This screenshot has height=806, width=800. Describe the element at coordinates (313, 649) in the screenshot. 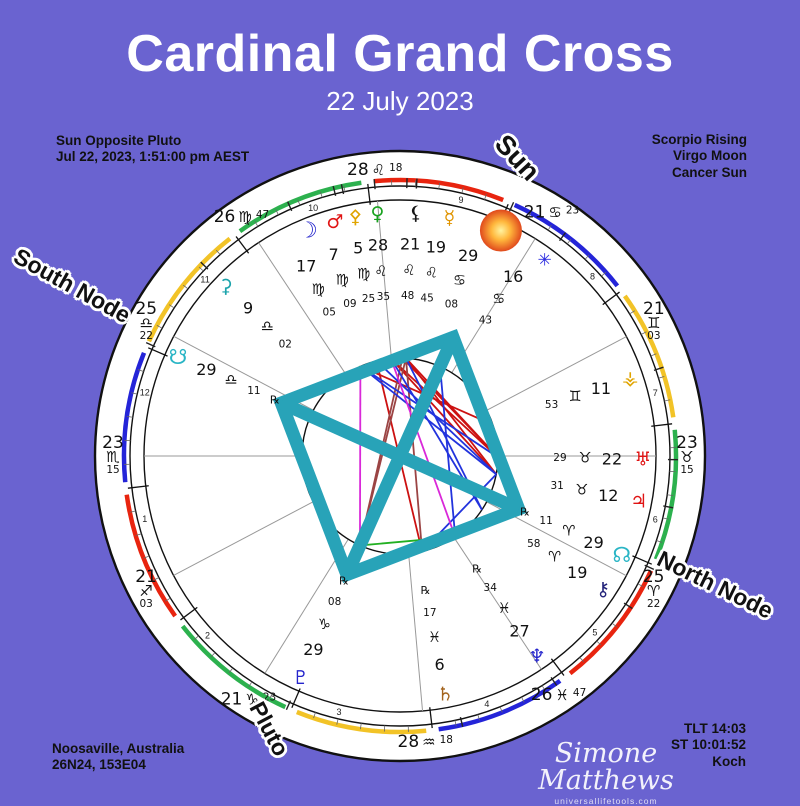

I see `planet-pluto-degree: 29` at that location.